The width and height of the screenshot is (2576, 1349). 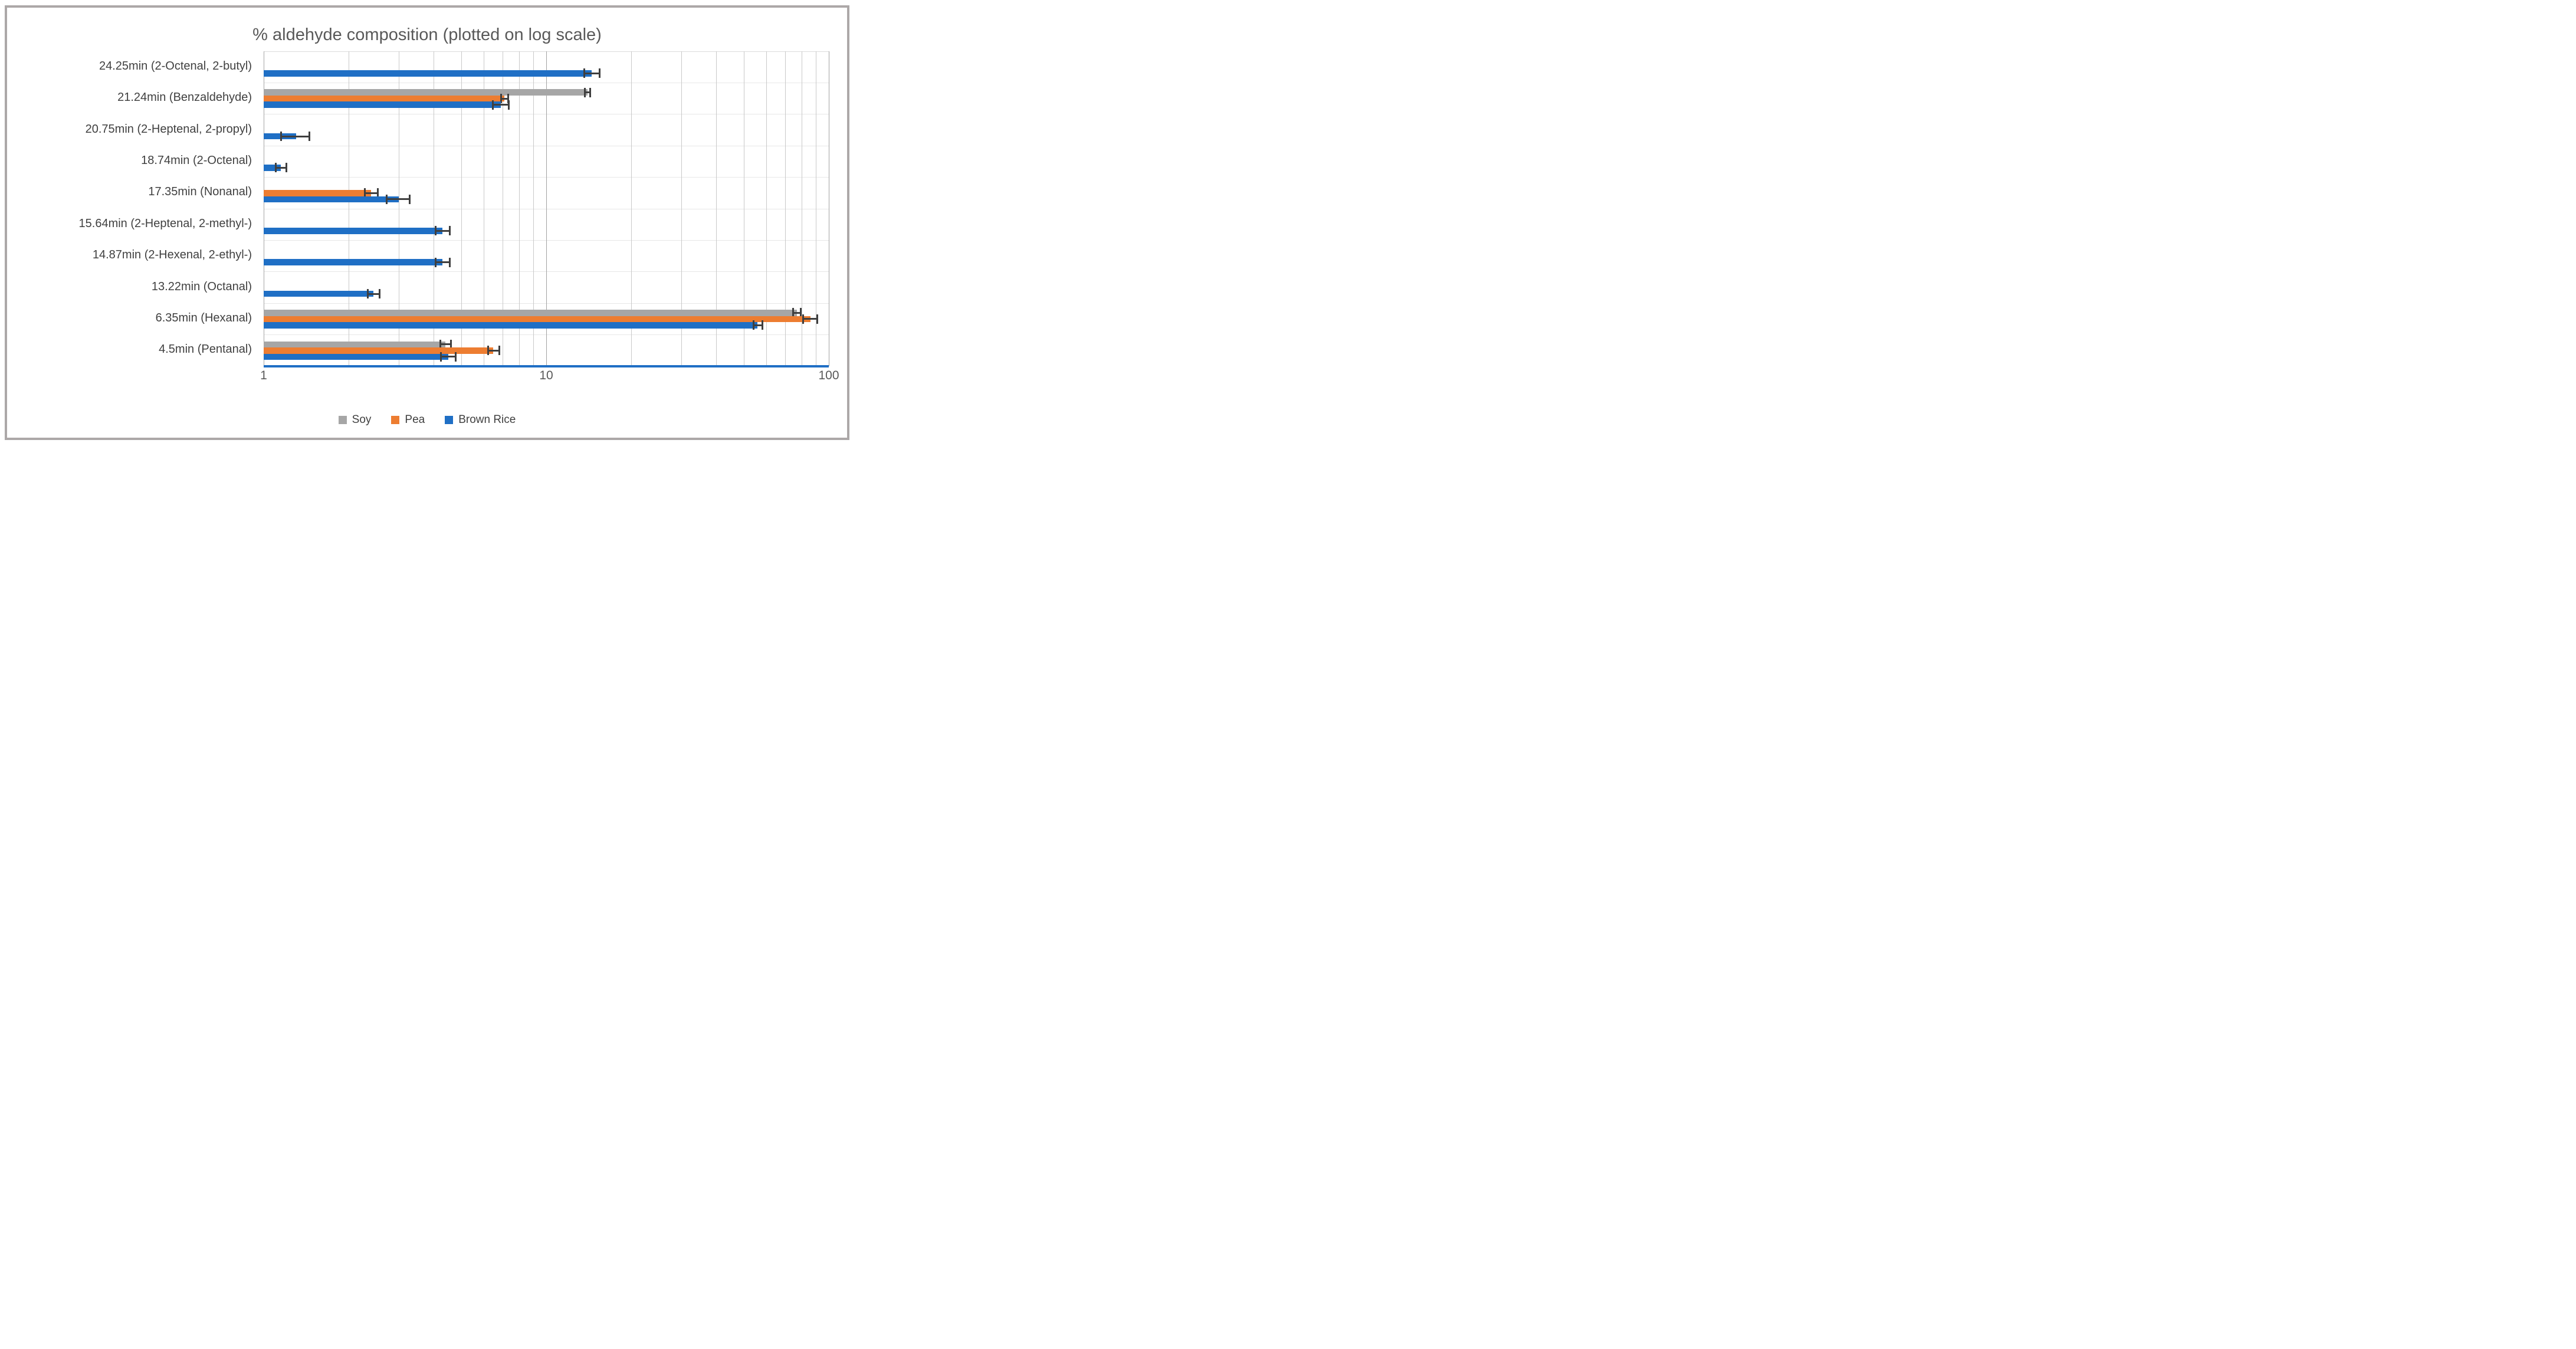 I want to click on category-label: 4.5min (Pentanal), so click(x=205, y=350).